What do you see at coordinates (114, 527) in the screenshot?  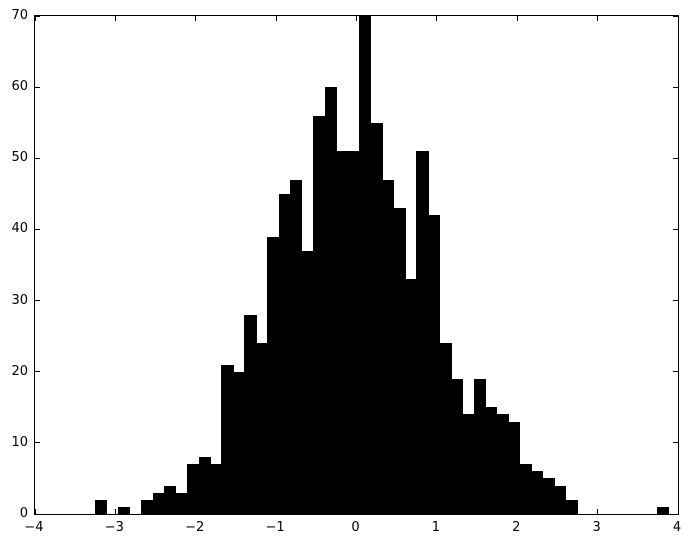 I see `x-tick-label: −3` at bounding box center [114, 527].